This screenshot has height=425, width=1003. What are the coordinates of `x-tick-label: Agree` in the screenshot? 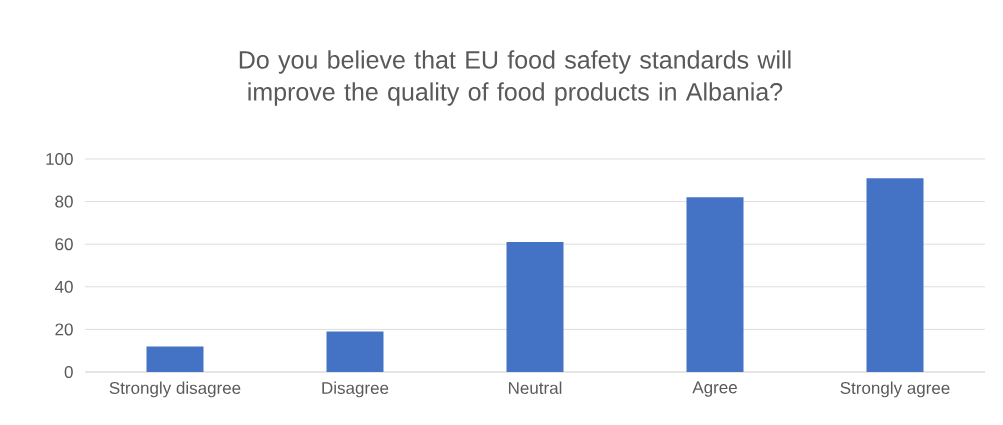 It's located at (714, 389).